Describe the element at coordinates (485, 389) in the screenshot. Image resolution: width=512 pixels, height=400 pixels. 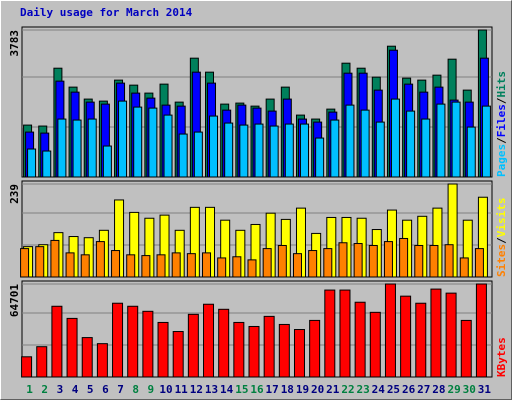
I see `x-tick-label: 31` at that location.